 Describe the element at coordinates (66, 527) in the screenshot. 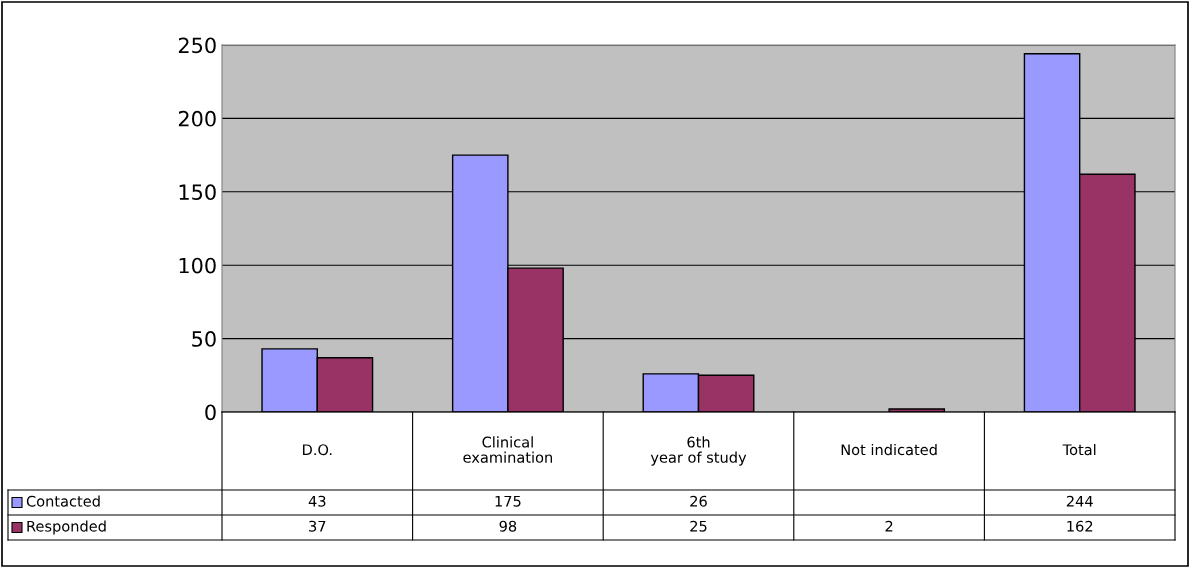

I see `legend-label: Responded` at that location.